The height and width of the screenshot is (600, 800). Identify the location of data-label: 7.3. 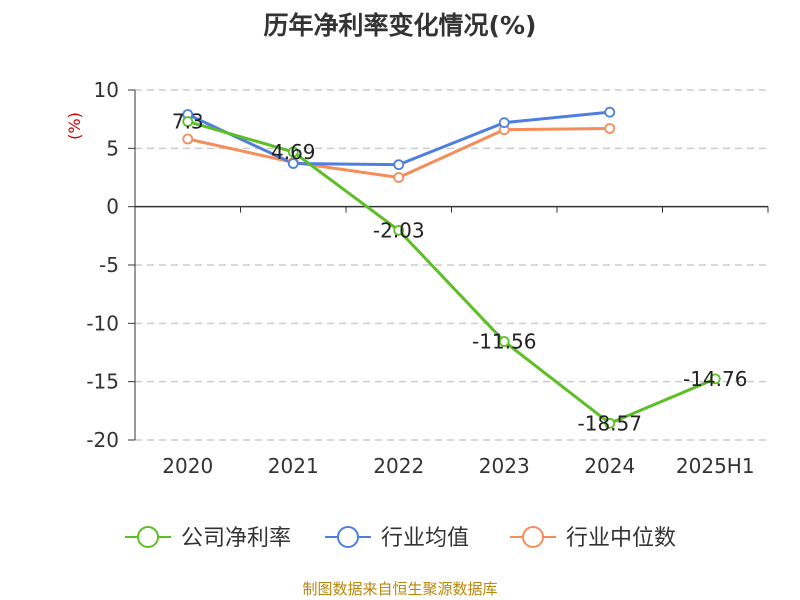
(188, 122).